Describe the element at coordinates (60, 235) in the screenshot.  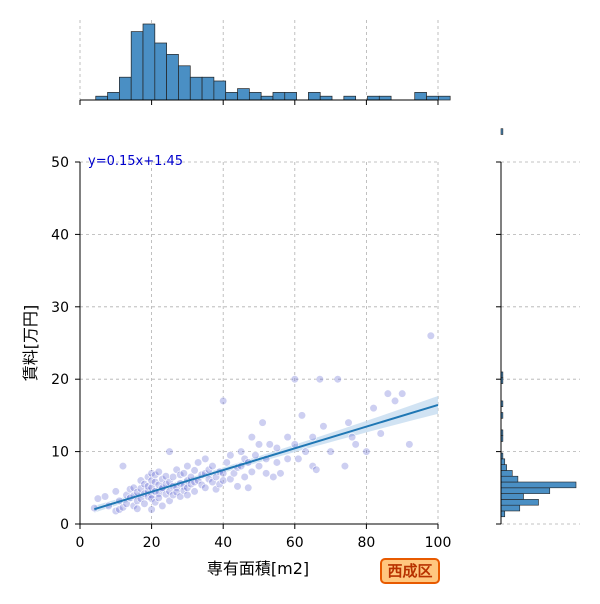
I see `y-tick-label: 40` at that location.